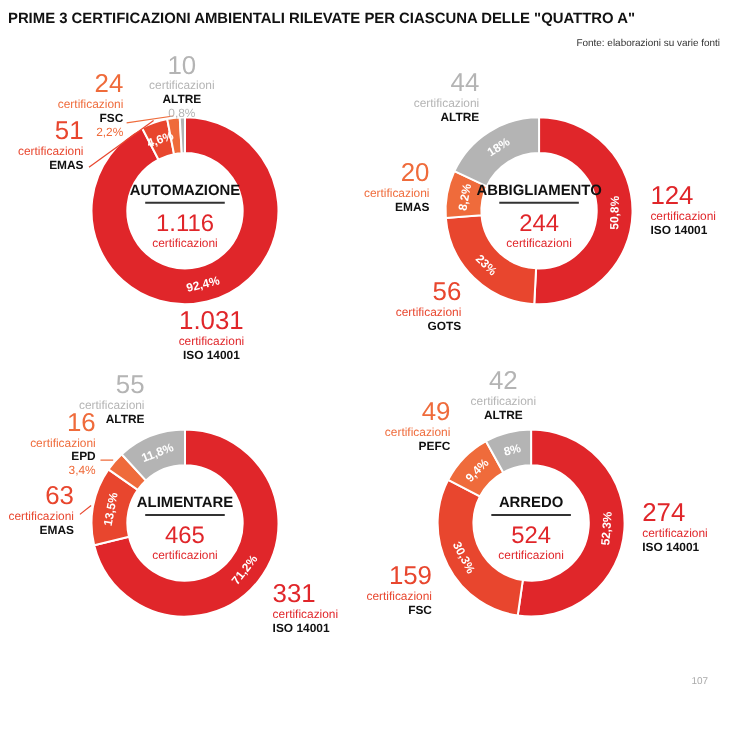 Image resolution: width=732 pixels, height=732 pixels. I want to click on data-label: 159, so click(410, 574).